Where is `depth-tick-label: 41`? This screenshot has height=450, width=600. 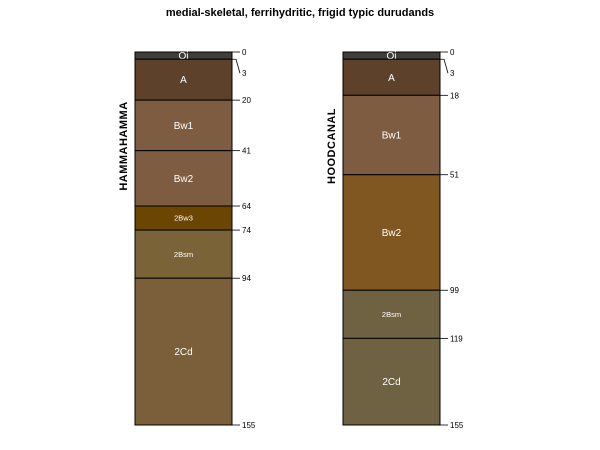 depth-tick-label: 41 is located at coordinates (246, 151).